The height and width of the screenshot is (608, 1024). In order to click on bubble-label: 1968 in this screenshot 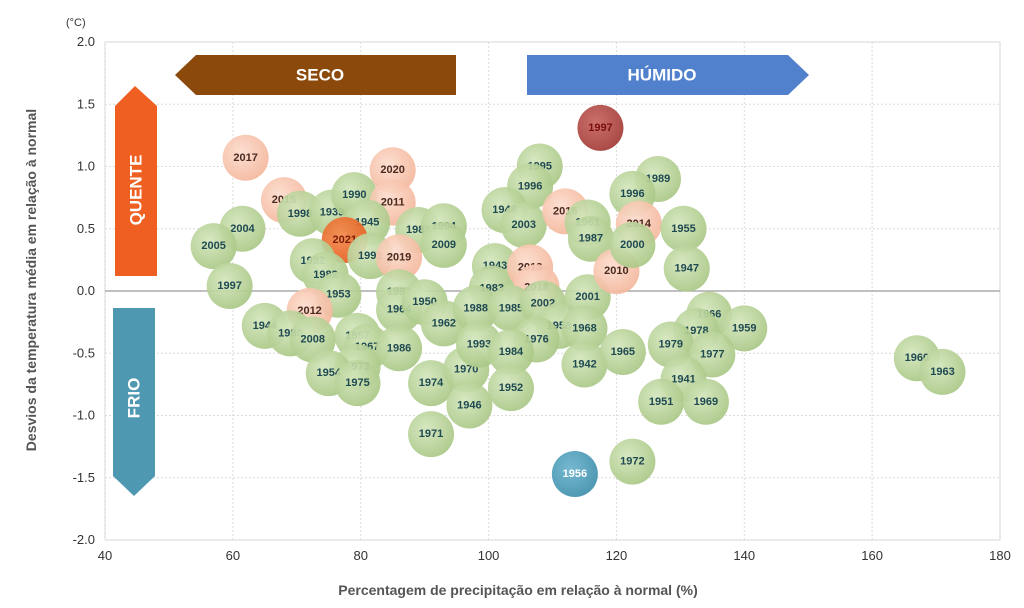, I will do `click(584, 328)`.